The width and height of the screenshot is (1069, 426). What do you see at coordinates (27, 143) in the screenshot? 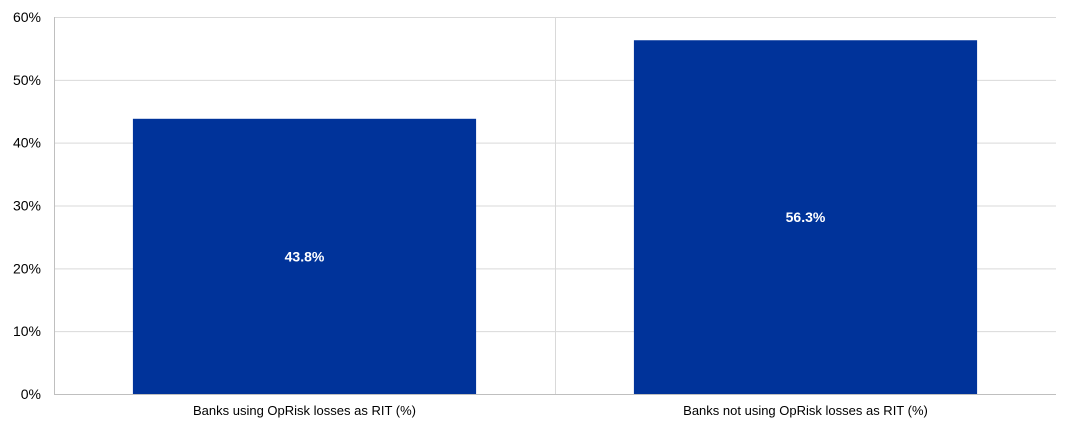
I see `y-tick-label-40: 40%` at bounding box center [27, 143].